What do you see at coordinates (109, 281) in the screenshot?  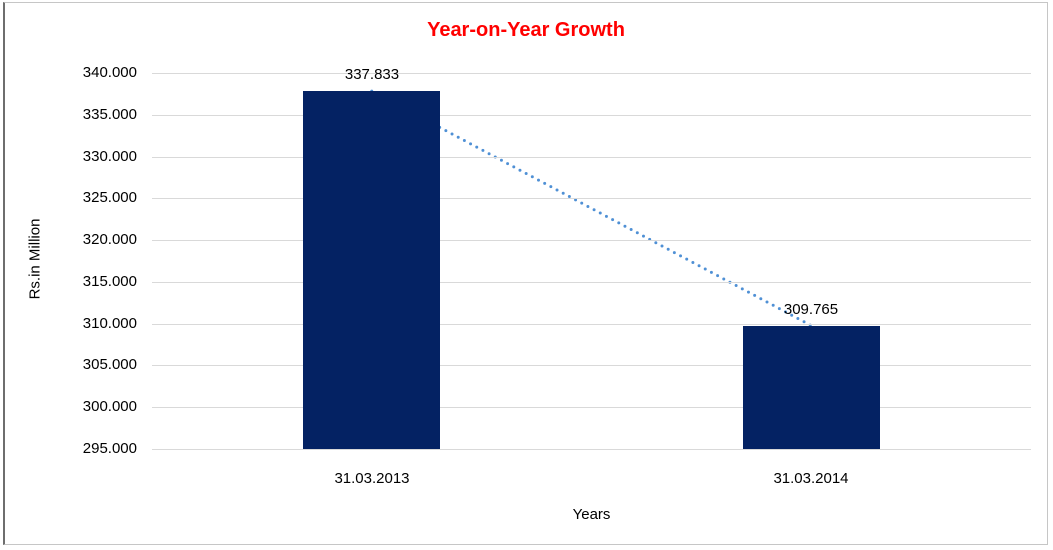 I see `y-axis-tick-label: 315.000` at bounding box center [109, 281].